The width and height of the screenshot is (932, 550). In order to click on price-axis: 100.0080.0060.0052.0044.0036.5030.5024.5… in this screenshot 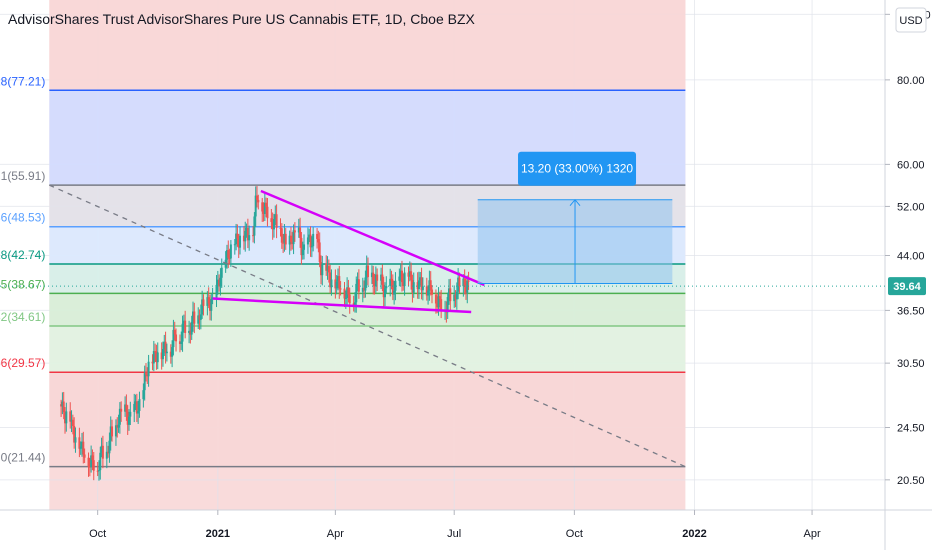, I will do `click(908, 248)`.